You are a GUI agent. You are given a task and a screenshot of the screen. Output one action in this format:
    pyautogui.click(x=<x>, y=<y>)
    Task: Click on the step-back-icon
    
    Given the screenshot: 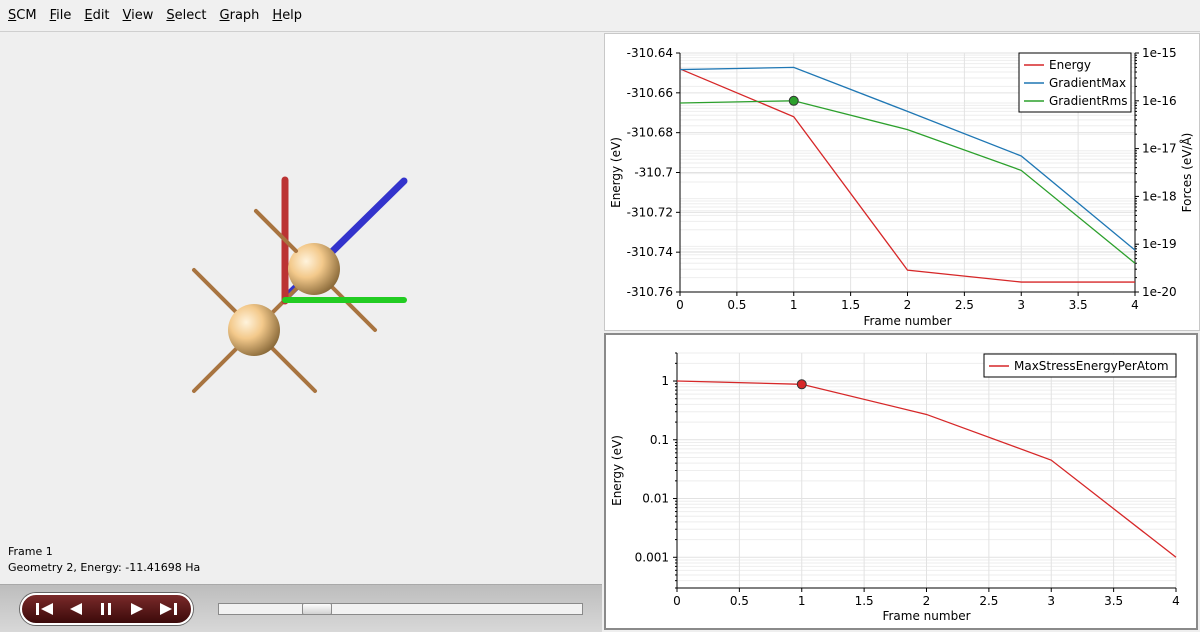 What is the action you would take?
    pyautogui.click(x=75, y=609)
    